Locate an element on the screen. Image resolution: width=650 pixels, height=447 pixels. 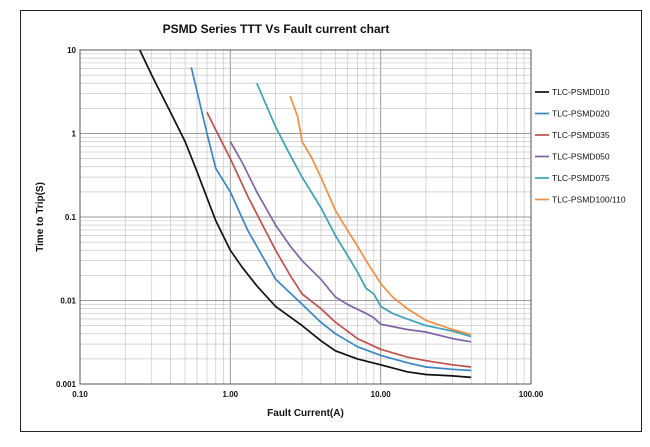
legend-label: TLC-PSMD010 is located at coordinates (581, 92).